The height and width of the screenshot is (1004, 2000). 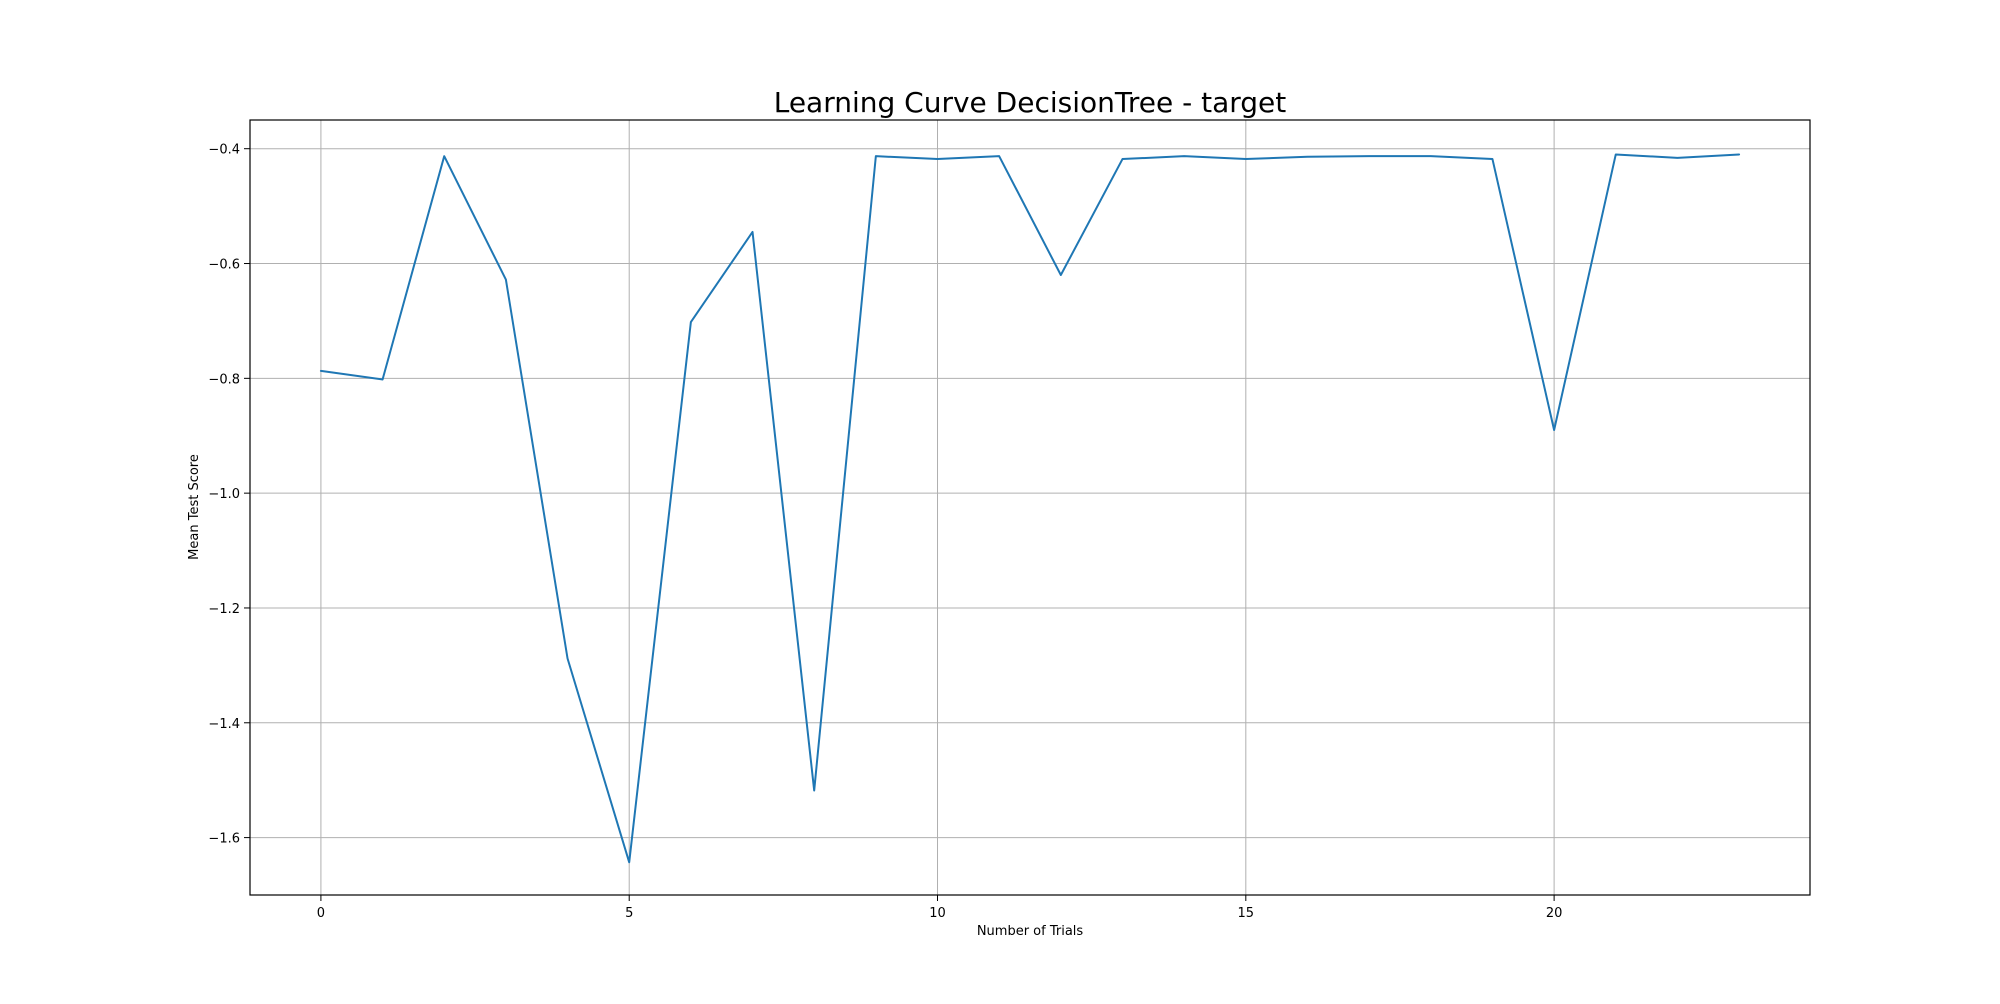 What do you see at coordinates (629, 913) in the screenshot?
I see `x-tick-label: 5` at bounding box center [629, 913].